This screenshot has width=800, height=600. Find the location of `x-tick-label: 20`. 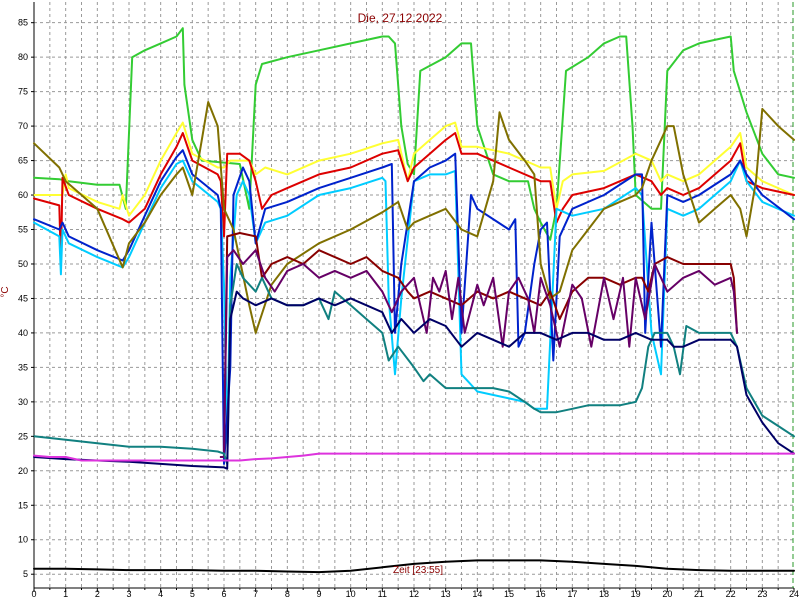

x-tick-label: 20 is located at coordinates (667, 594).